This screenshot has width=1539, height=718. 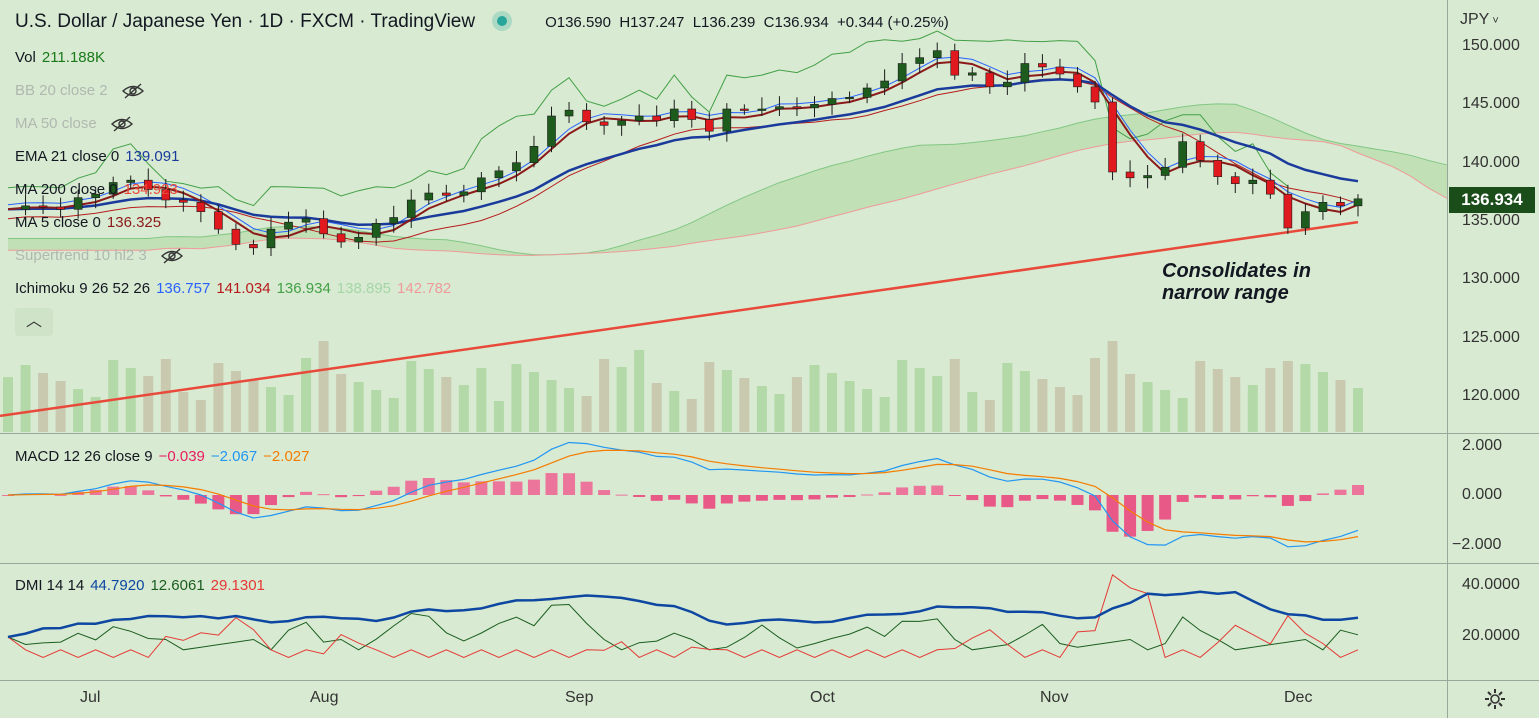 I want to click on pane-separator-macd, so click(x=769, y=433).